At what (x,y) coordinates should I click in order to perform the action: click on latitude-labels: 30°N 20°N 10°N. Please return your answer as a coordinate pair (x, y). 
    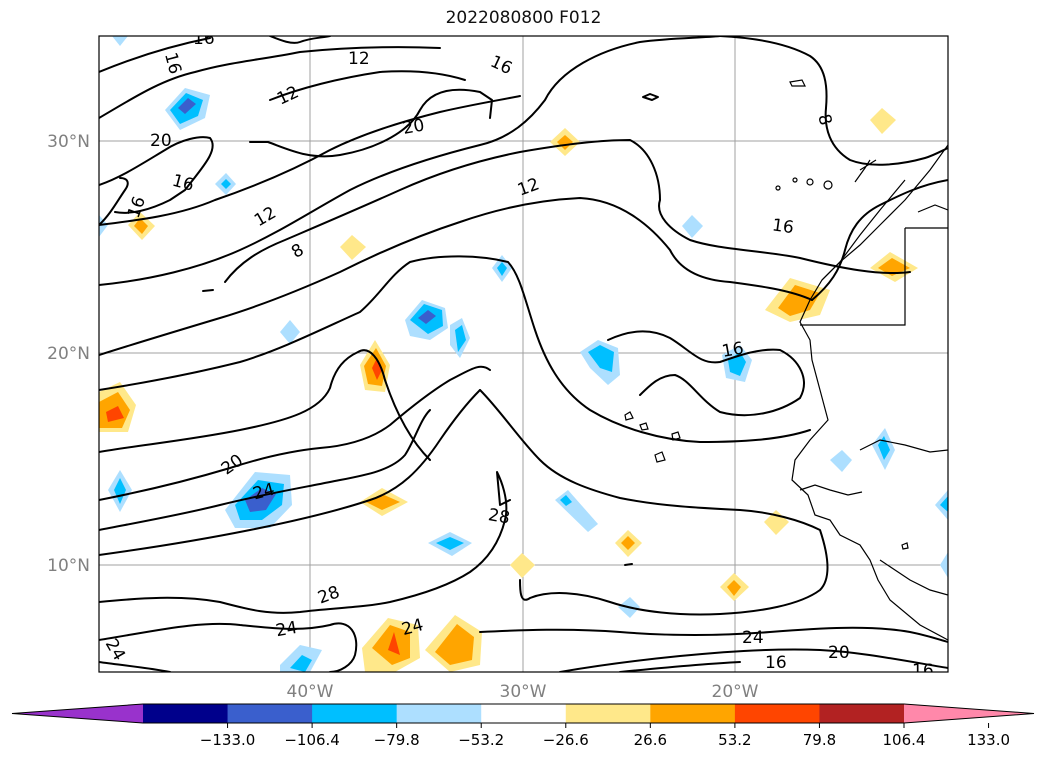
    Looking at the image, I should click on (68, 354).